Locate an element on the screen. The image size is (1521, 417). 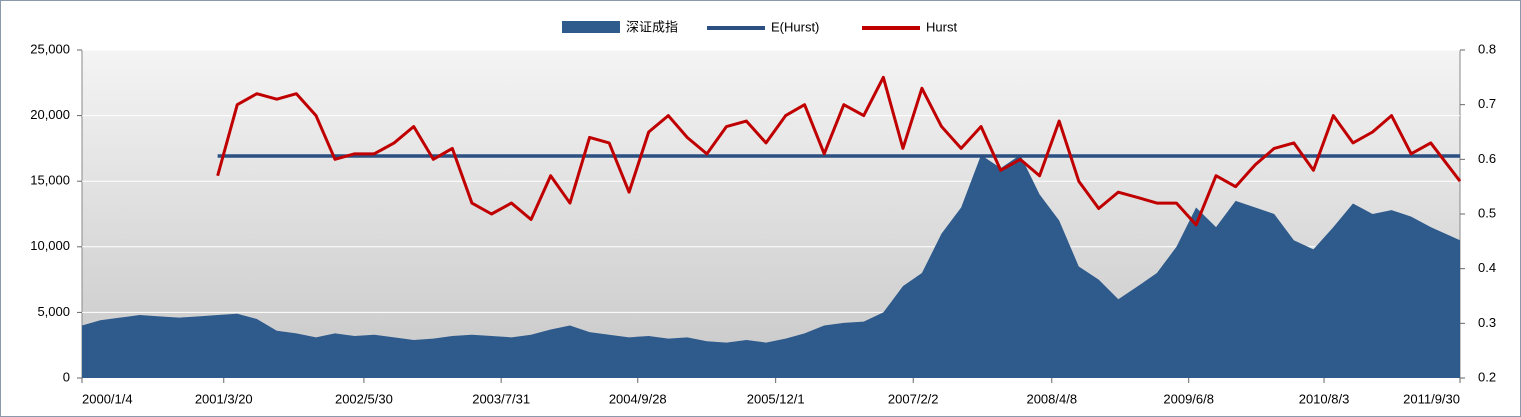
y-tick-label: 20,000 is located at coordinates (50, 114).